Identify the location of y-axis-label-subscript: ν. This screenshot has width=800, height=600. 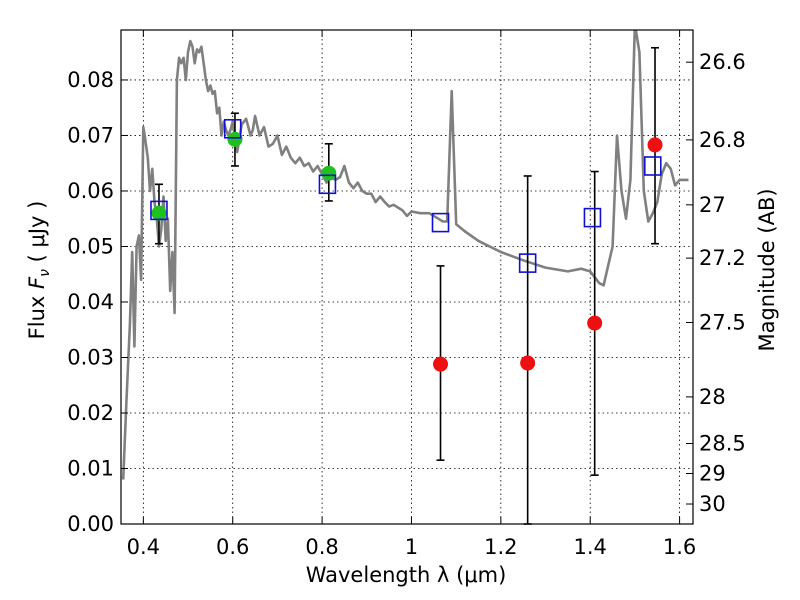
(45, 273).